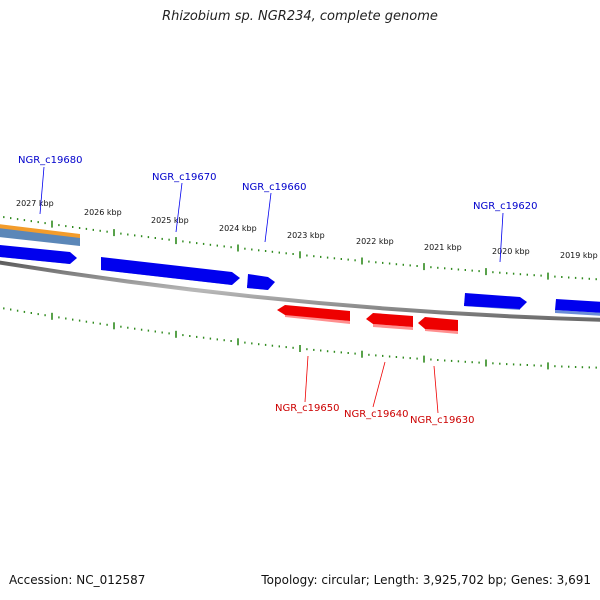 The image size is (600, 600). What do you see at coordinates (375, 241) in the screenshot?
I see `kbp-label: 2022 kbp` at bounding box center [375, 241].